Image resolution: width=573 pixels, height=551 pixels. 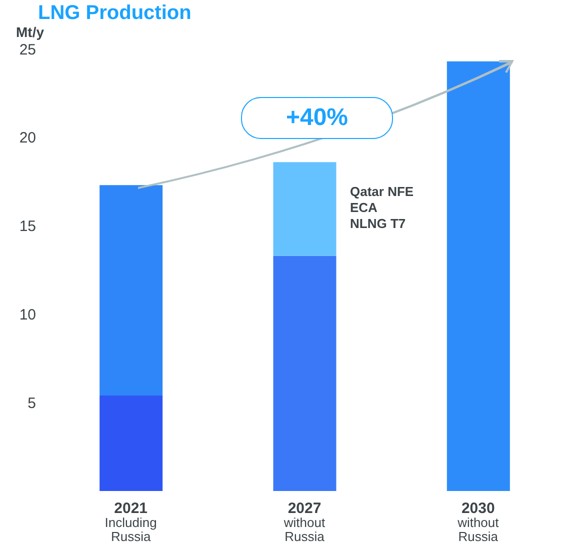 What do you see at coordinates (382, 208) in the screenshot?
I see `annotation: Qatar NFE ECA NLNG T7` at bounding box center [382, 208].